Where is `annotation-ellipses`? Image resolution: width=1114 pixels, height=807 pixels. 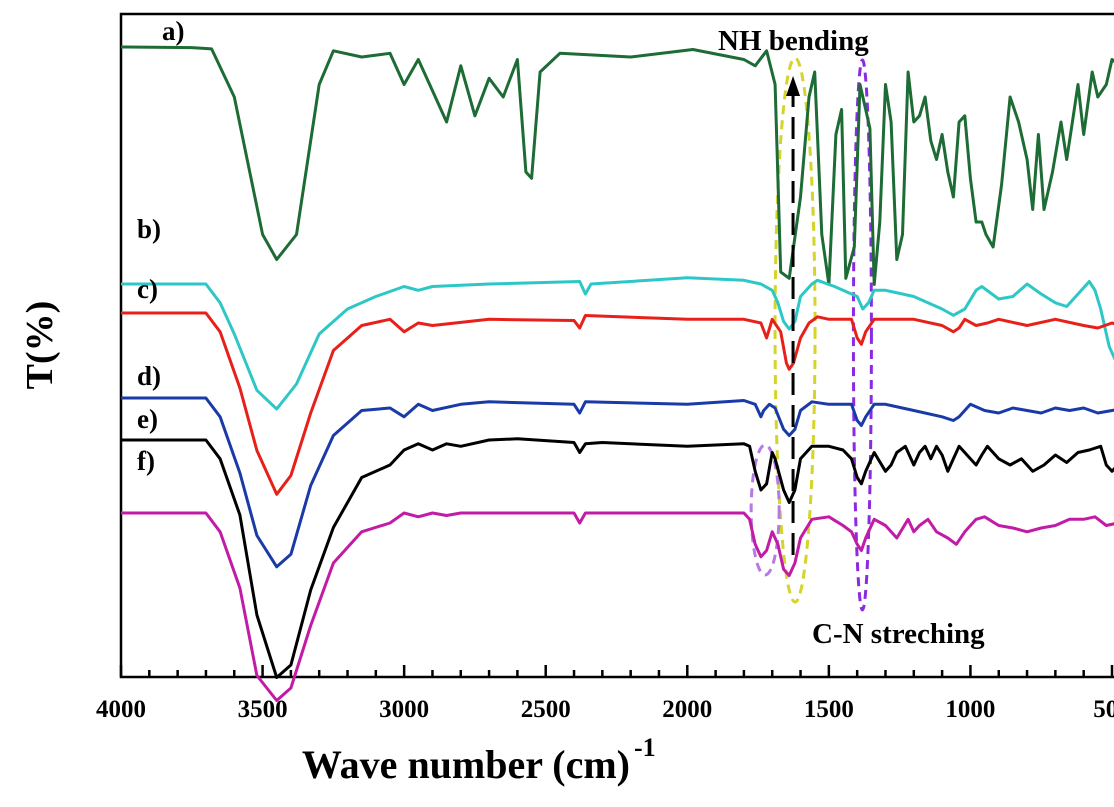
annotation-ellipses is located at coordinates (811, 334).